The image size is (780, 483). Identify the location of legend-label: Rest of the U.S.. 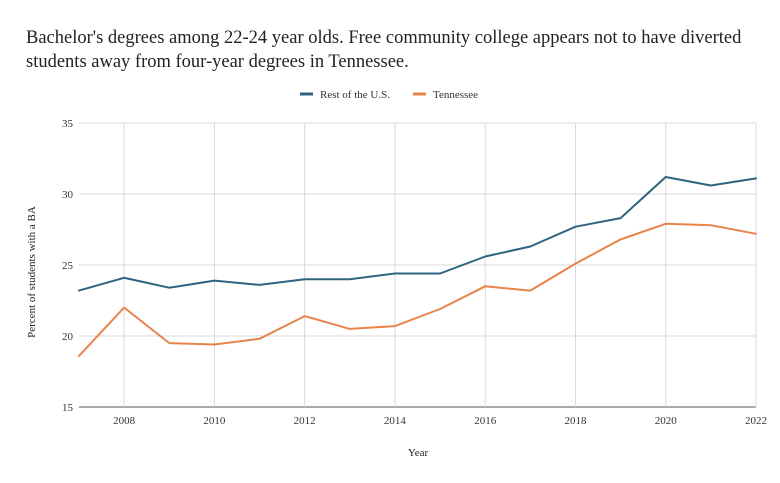
(355, 95).